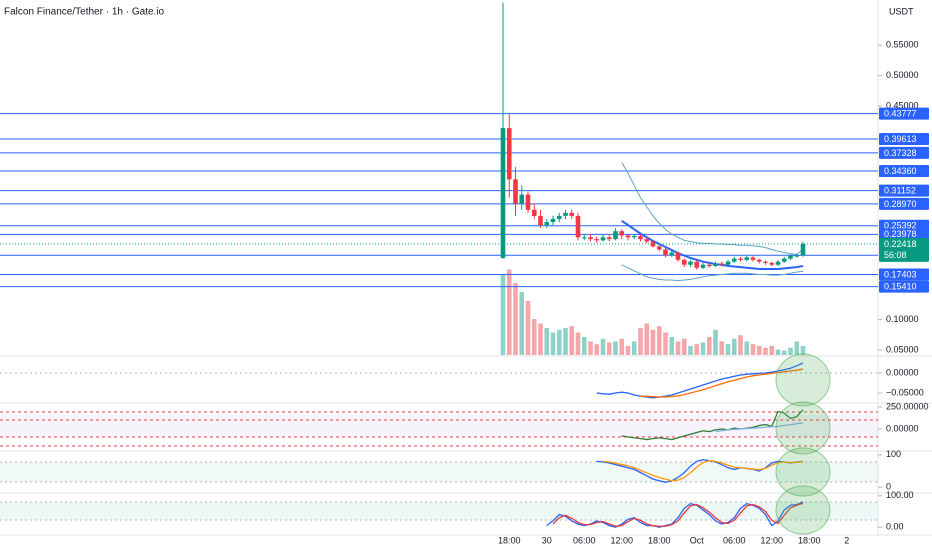 Image resolution: width=932 pixels, height=550 pixels. What do you see at coordinates (846, 540) in the screenshot?
I see `x-tick-label: 2` at bounding box center [846, 540].